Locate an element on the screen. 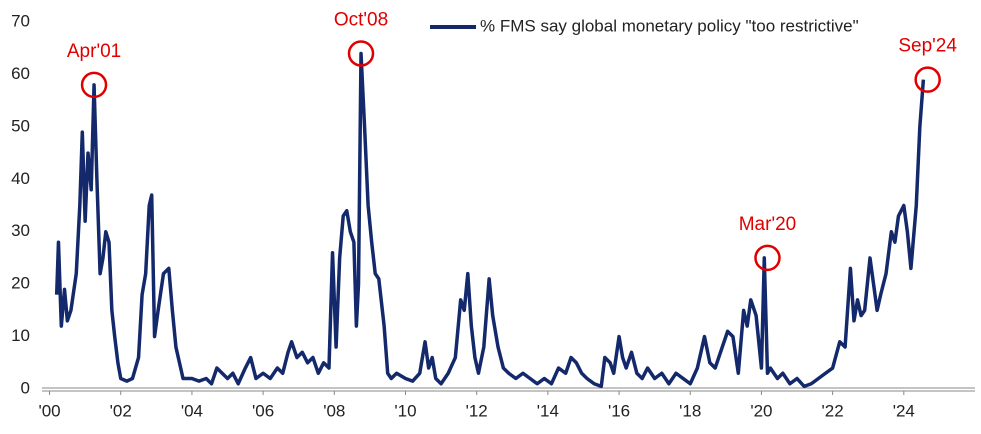 The image size is (981, 434). annotation-label: Apr'01 is located at coordinates (94, 51).